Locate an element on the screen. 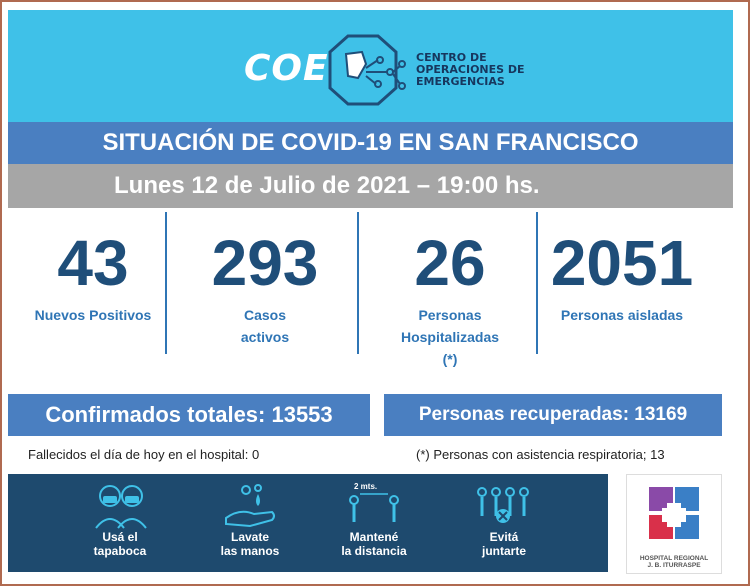 The image size is (750, 586). coe-logo: COE CENTRO DE OPERACIONES DE EMERGENCIAS is located at coordinates (404, 70).